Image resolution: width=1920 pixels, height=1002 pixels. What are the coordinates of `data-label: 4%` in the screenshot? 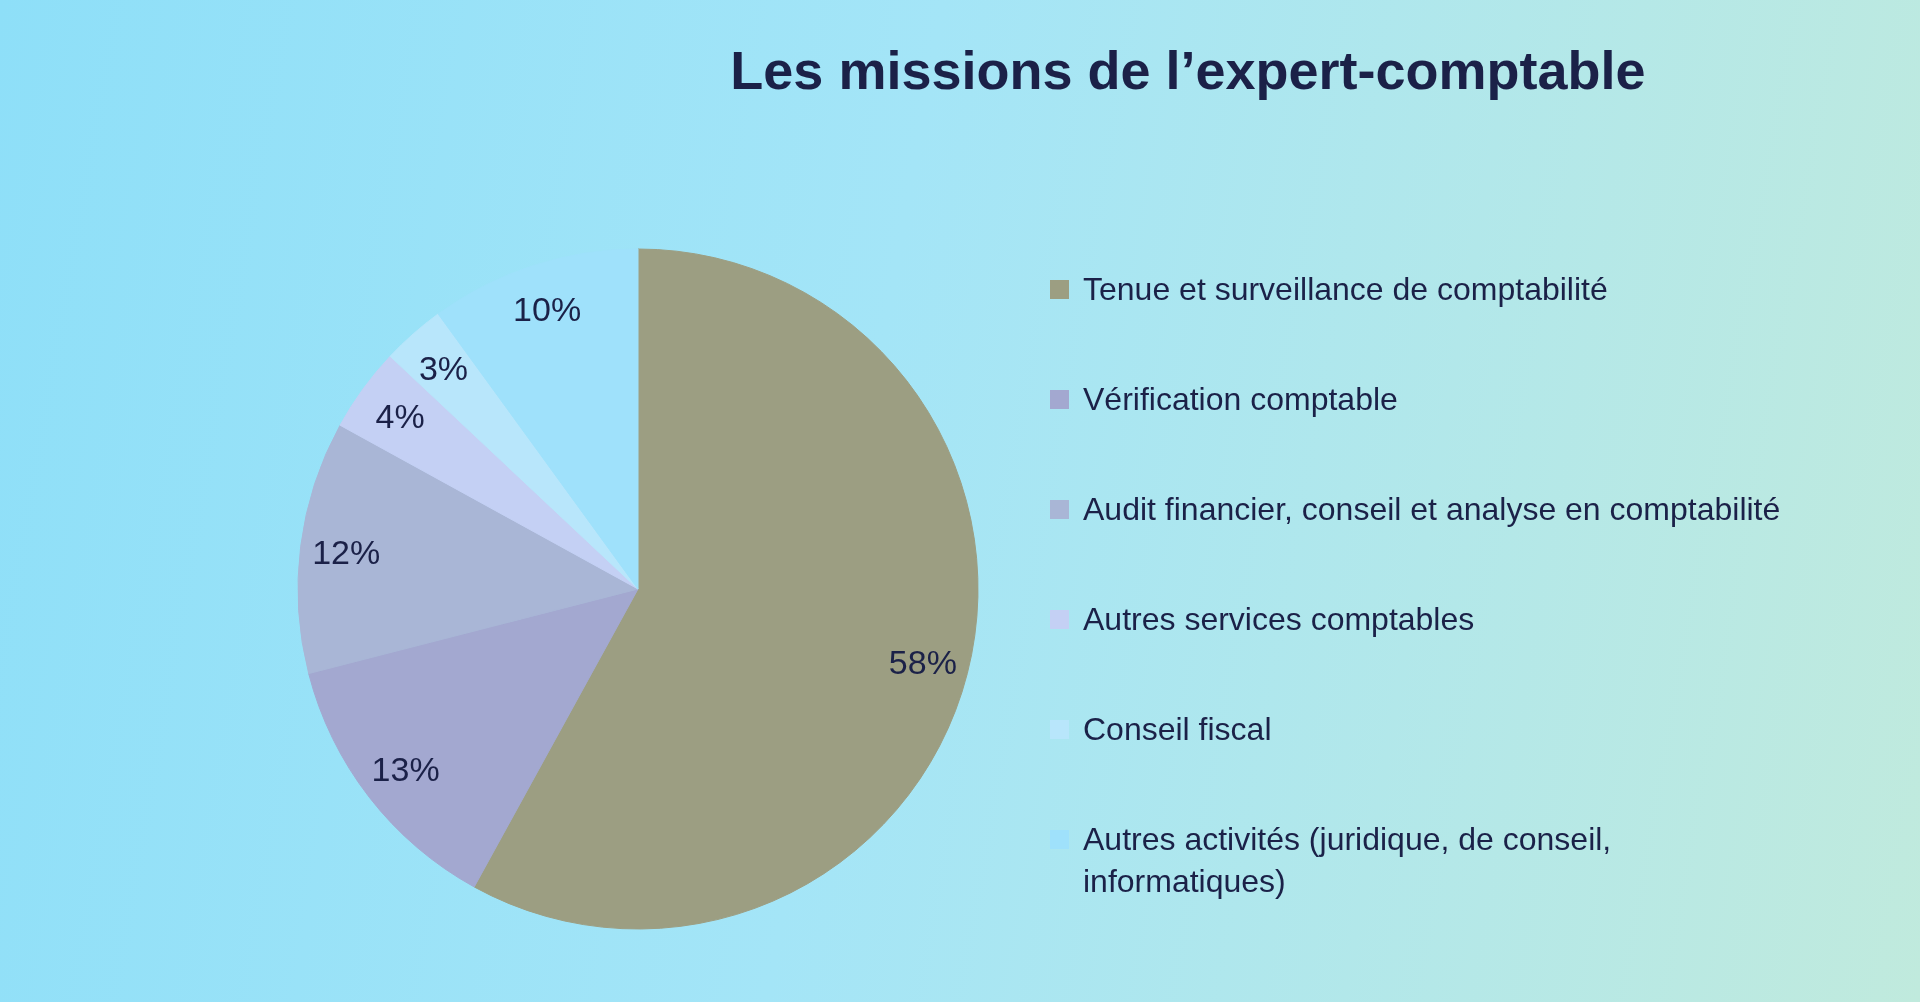 It's located at (400, 416).